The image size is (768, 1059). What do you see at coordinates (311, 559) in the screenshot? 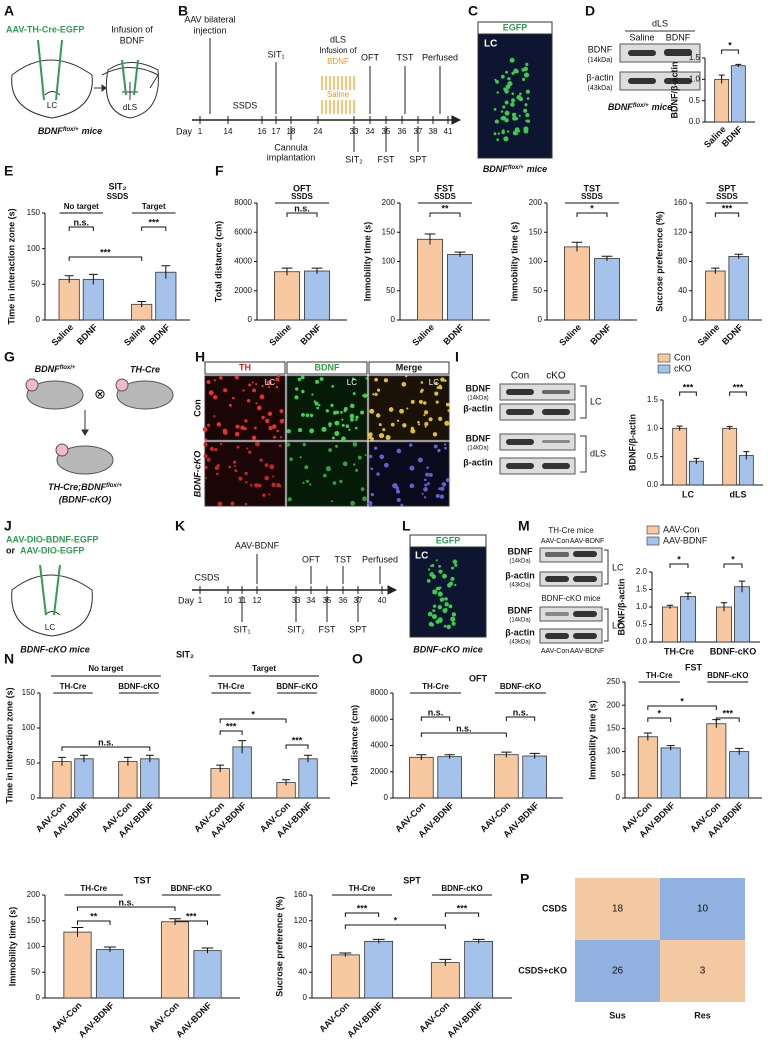
I see `label: OFT` at bounding box center [311, 559].